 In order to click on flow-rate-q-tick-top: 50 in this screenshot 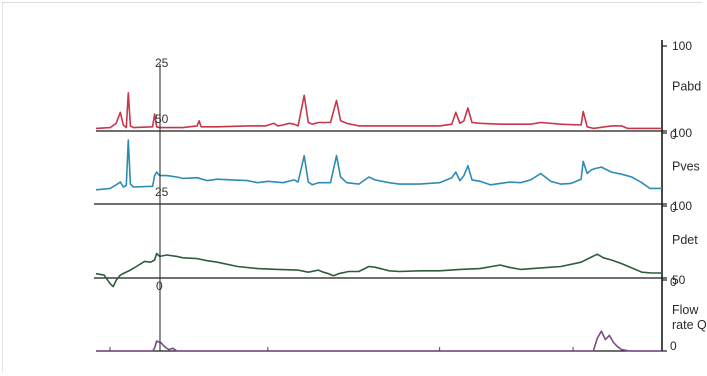, I will do `click(679, 280)`.